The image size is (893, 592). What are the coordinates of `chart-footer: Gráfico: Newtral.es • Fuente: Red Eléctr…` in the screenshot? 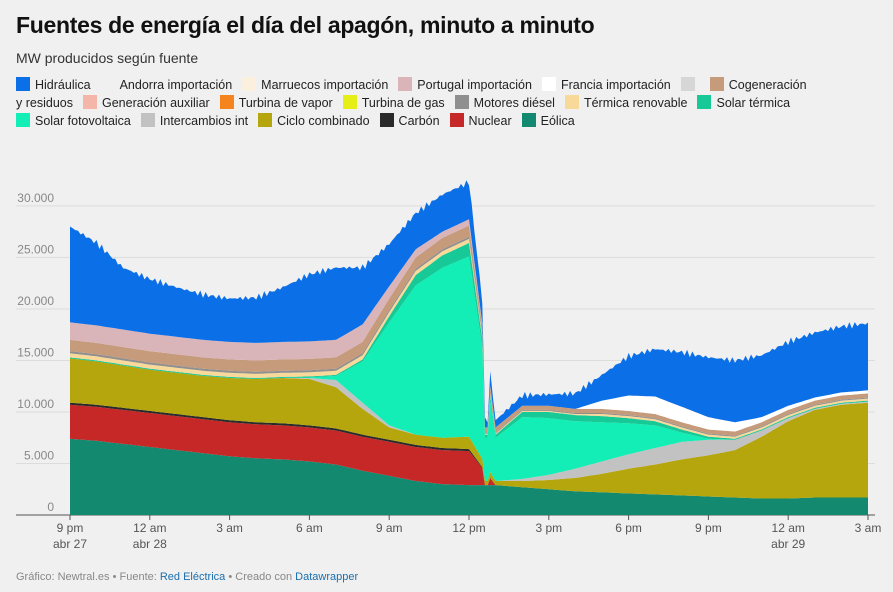 It's located at (187, 577).